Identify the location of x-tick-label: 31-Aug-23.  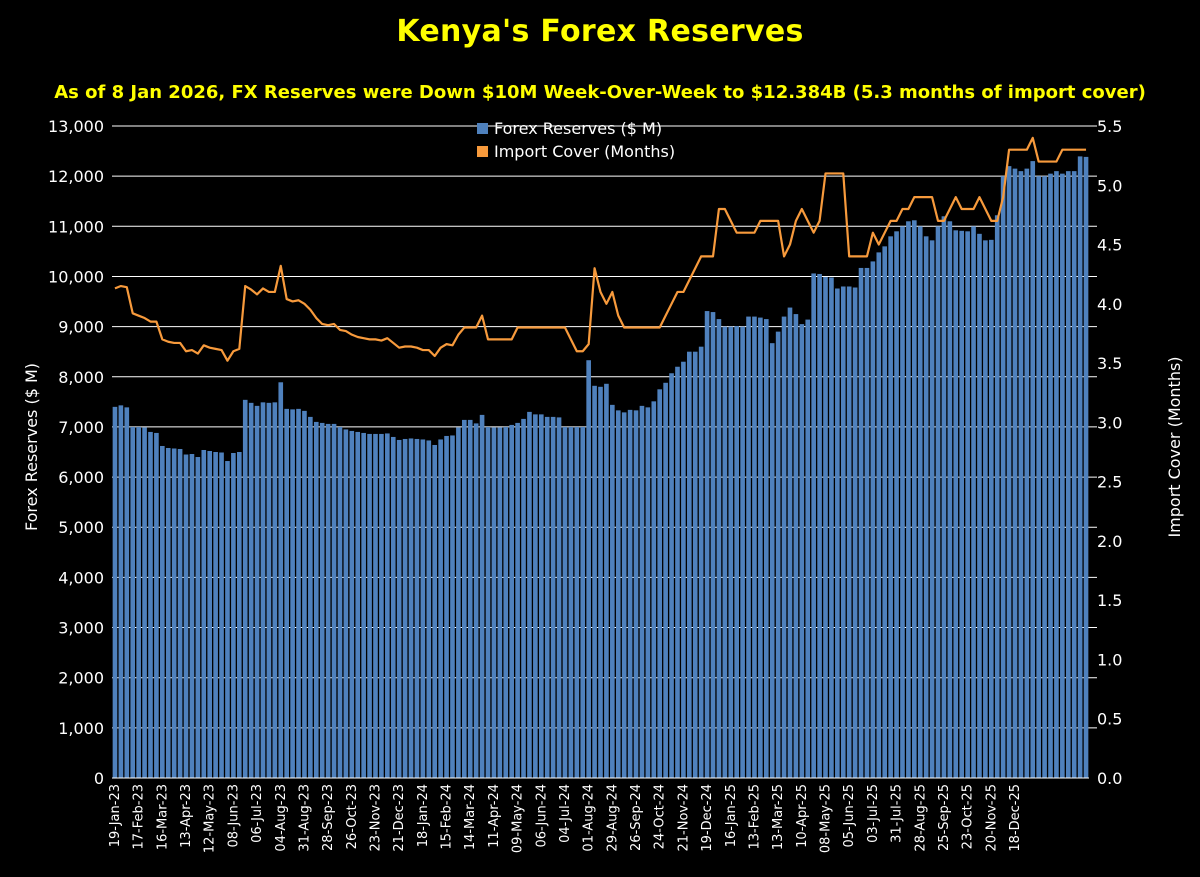
(304, 818).